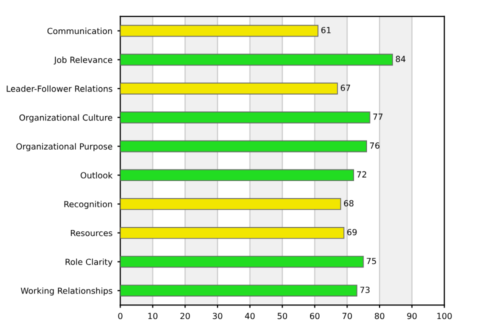 Image resolution: width=491 pixels, height=328 pixels. What do you see at coordinates (361, 174) in the screenshot?
I see `data-label: 72` at bounding box center [361, 174].